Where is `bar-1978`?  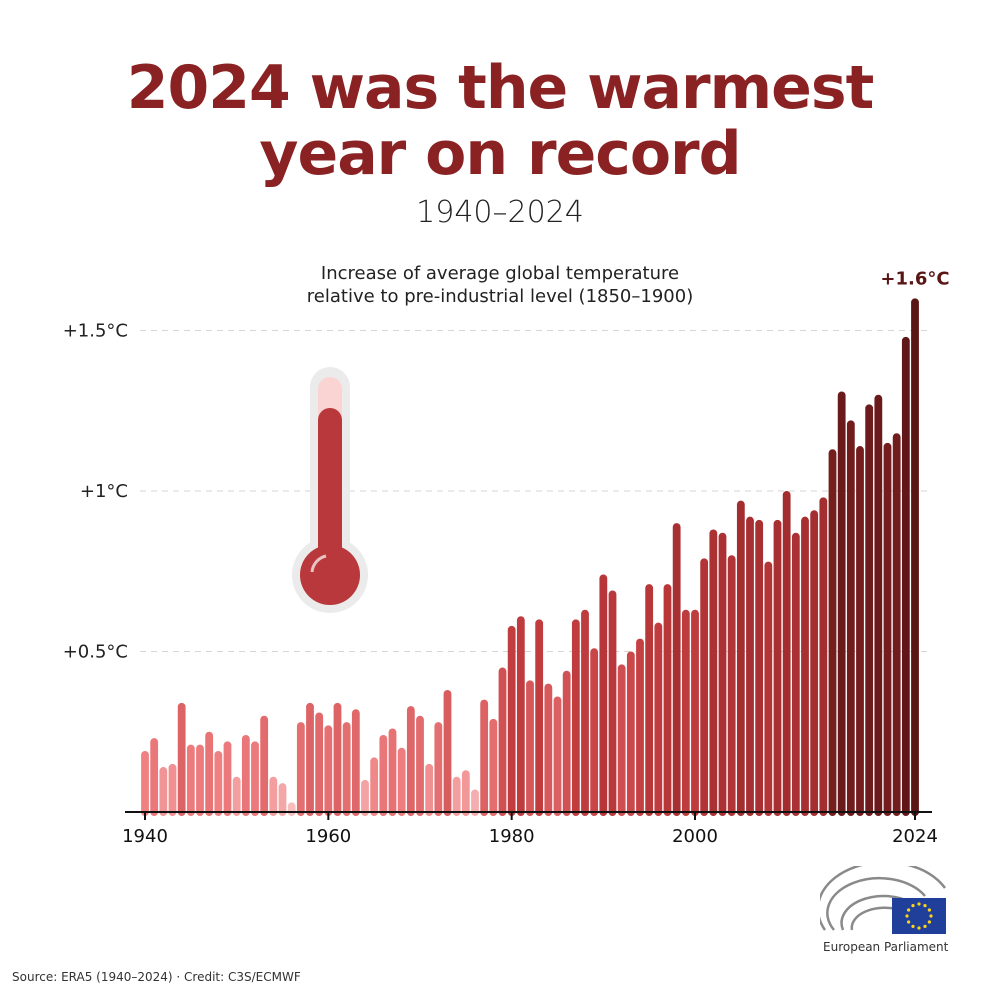 bar-1978 is located at coordinates (493, 767).